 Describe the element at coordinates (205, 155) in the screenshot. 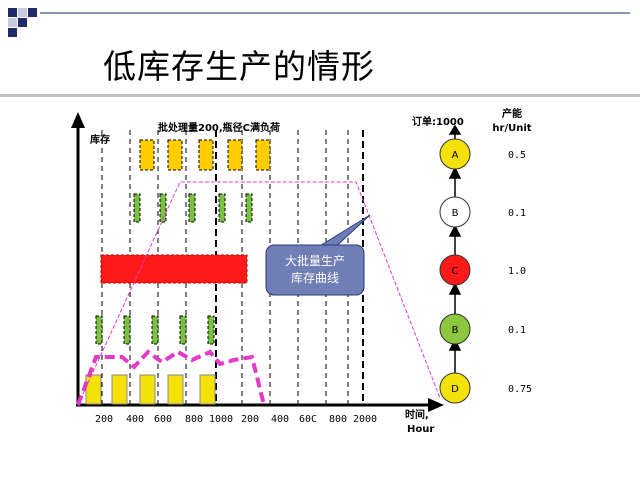

I see `station-a-batches` at that location.